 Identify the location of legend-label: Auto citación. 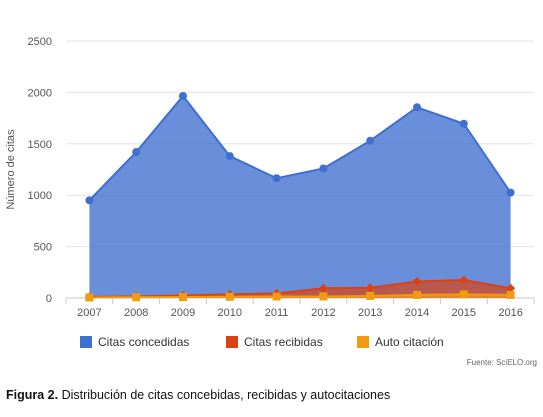
(409, 342).